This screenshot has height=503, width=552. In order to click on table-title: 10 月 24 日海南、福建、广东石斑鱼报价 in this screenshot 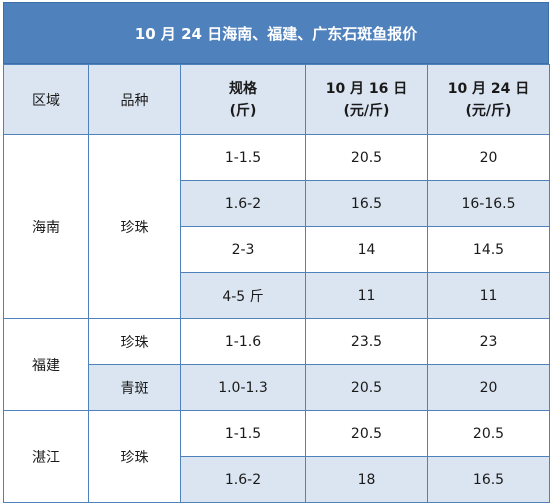, I will do `click(276, 33)`.